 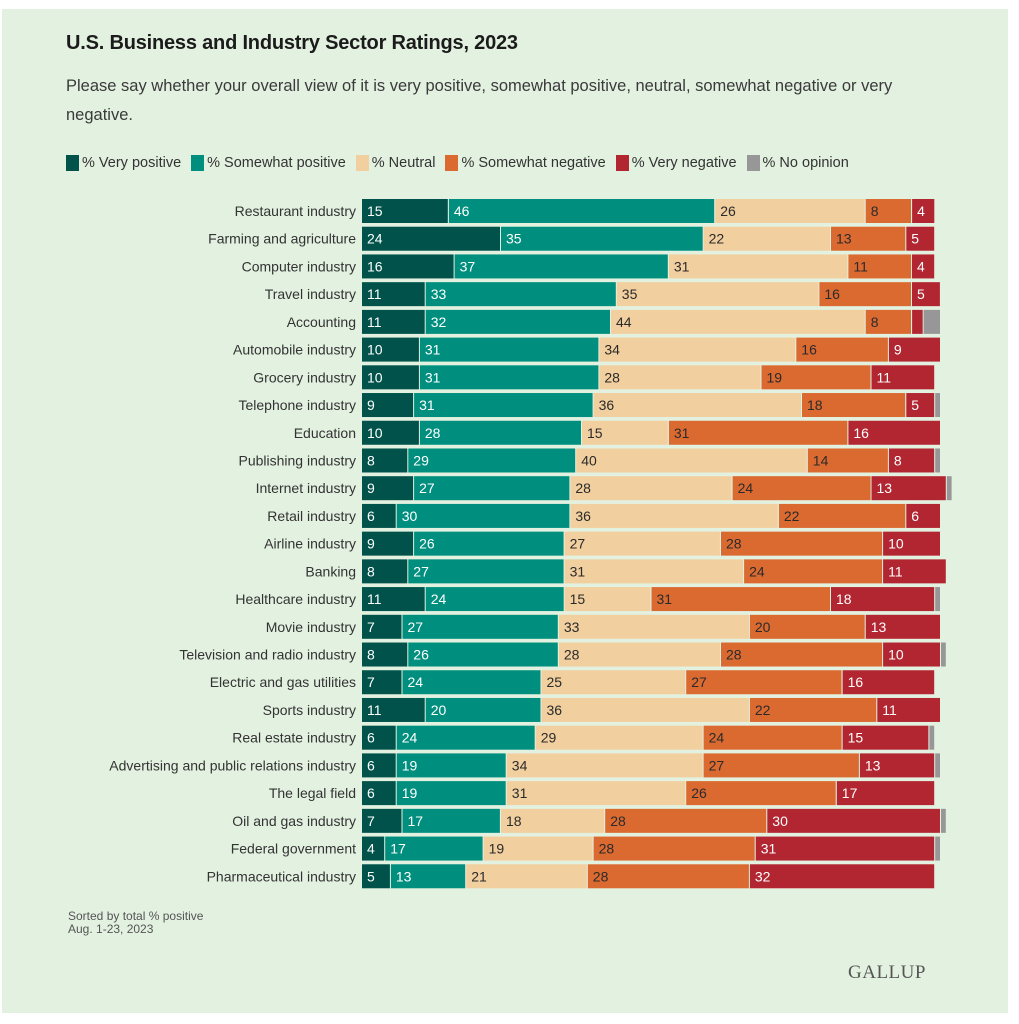 What do you see at coordinates (887, 972) in the screenshot?
I see `gallup-logo: GALLUP` at bounding box center [887, 972].